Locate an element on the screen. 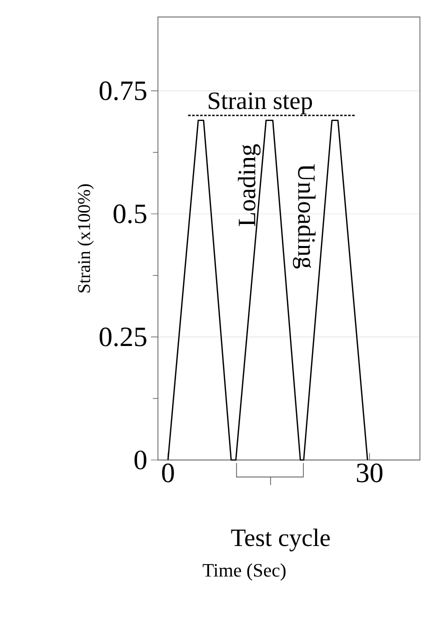 The image size is (431, 617). y-tick-label: 0.25 is located at coordinates (123, 336).